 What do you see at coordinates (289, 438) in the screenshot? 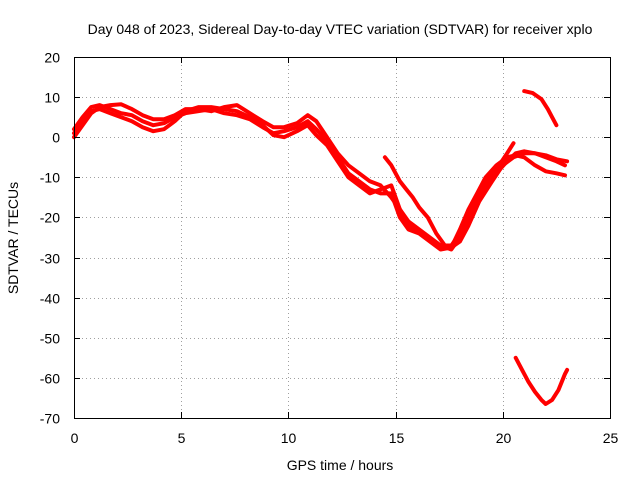
I see `x-tick-label: 10` at bounding box center [289, 438].